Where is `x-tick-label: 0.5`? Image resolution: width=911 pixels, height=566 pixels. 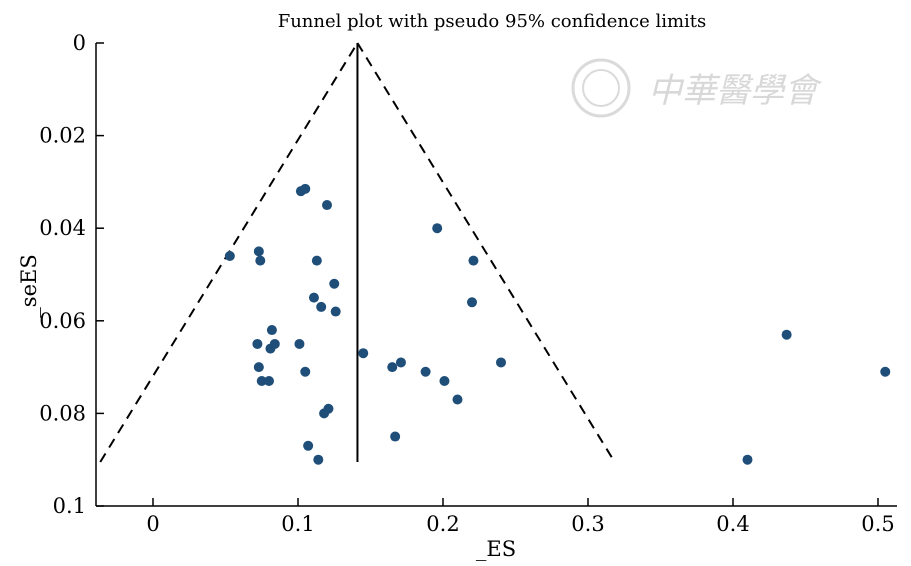
x-tick-label: 0.5 is located at coordinates (877, 524).